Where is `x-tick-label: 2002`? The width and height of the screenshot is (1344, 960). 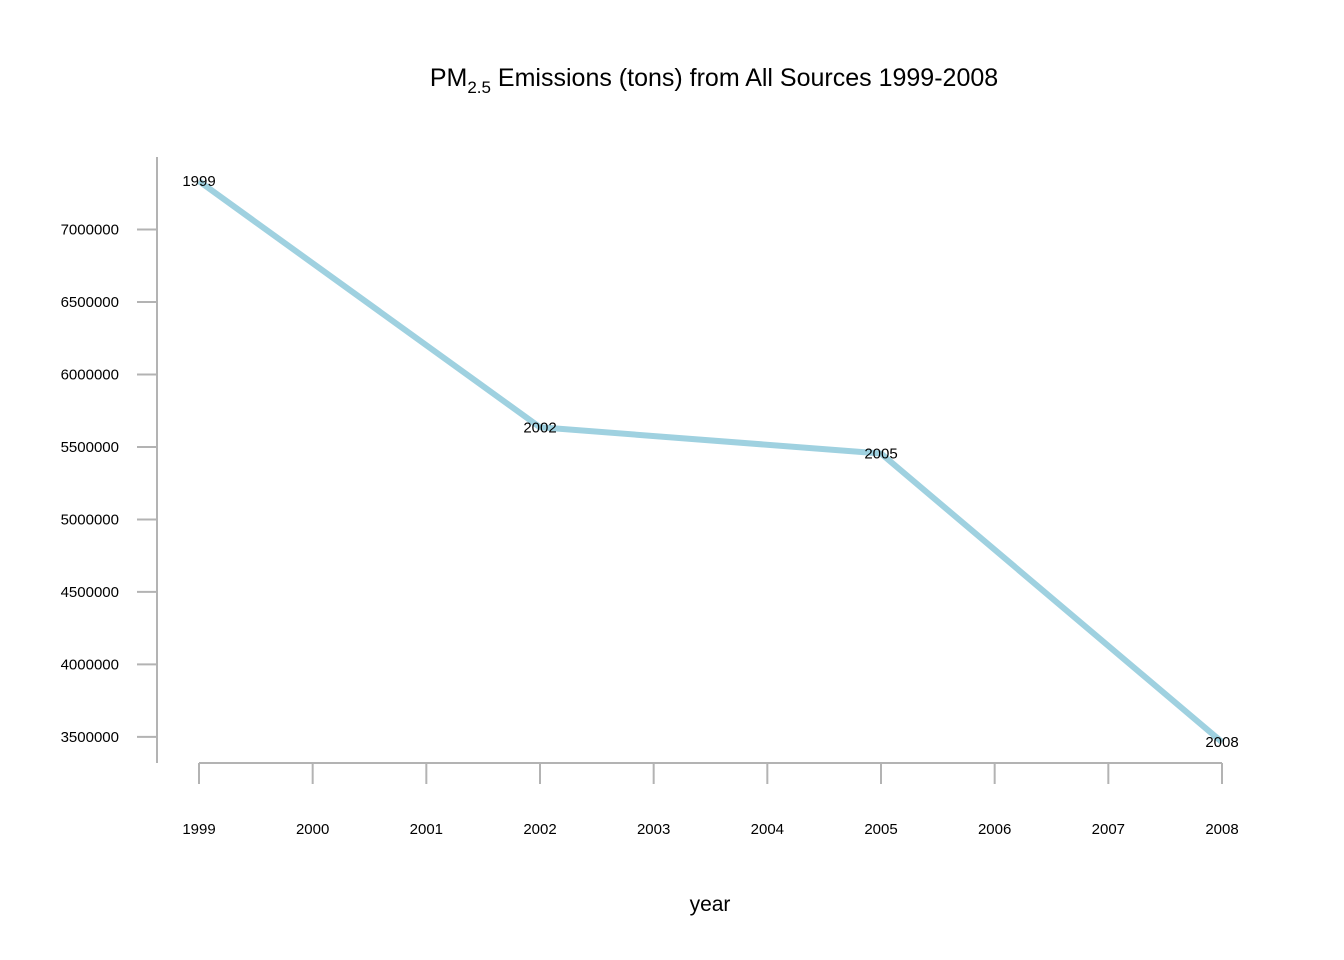
x-tick-label: 2002 is located at coordinates (539, 829).